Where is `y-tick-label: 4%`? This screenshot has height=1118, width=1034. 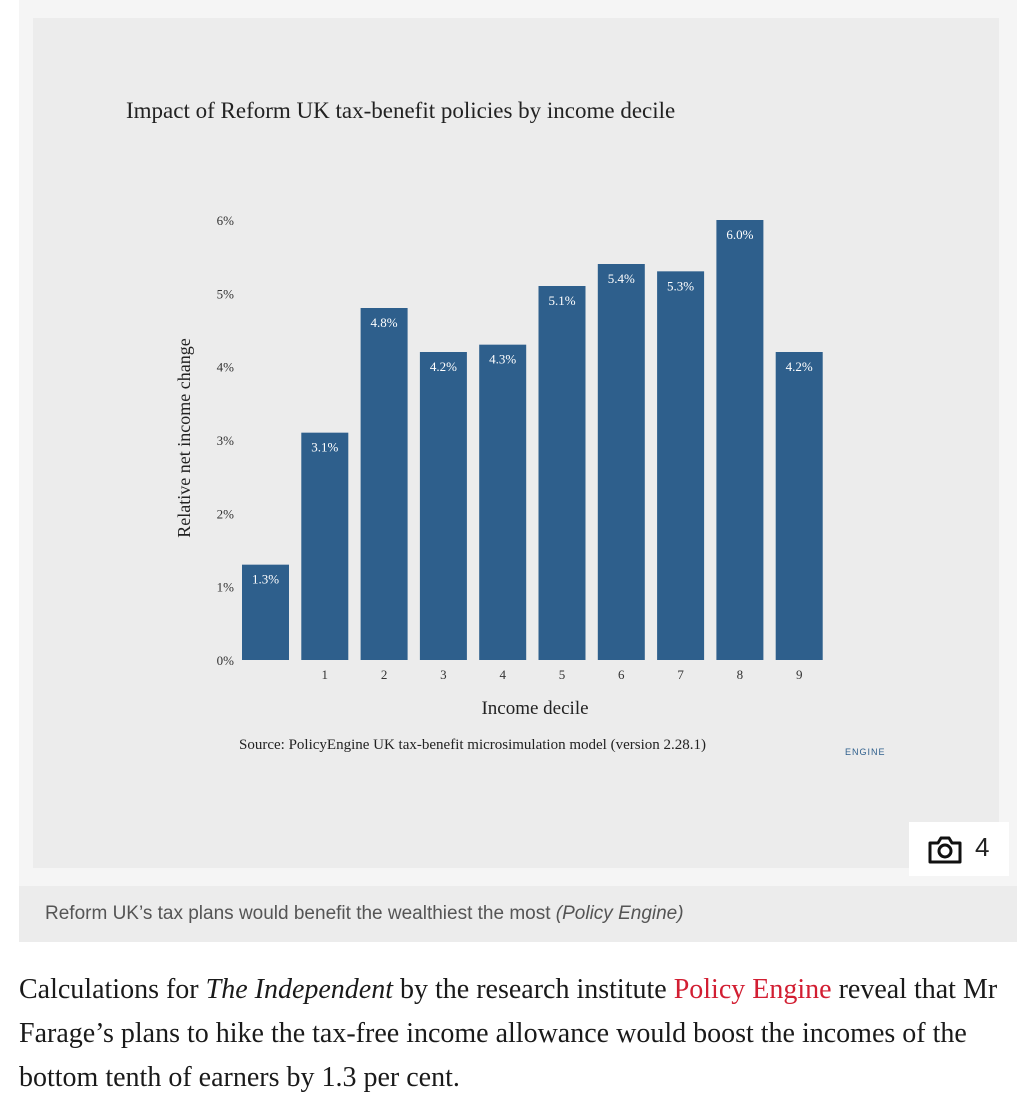 y-tick-label: 4% is located at coordinates (226, 367).